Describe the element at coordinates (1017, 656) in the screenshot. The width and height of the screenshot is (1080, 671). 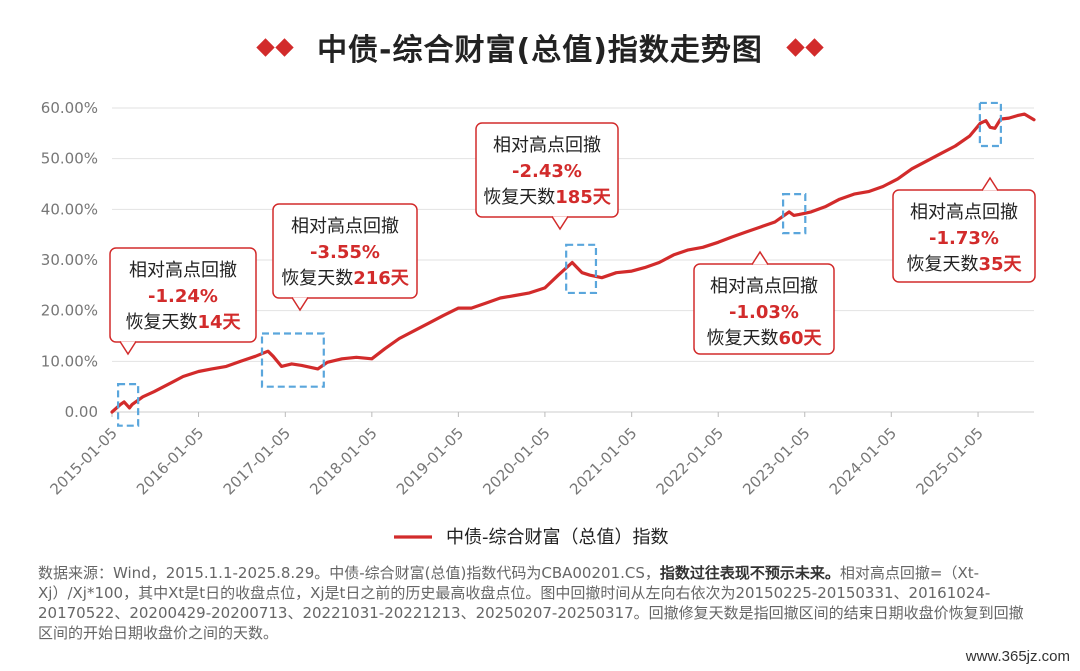
I see `watermark: www.365jz.com` at that location.